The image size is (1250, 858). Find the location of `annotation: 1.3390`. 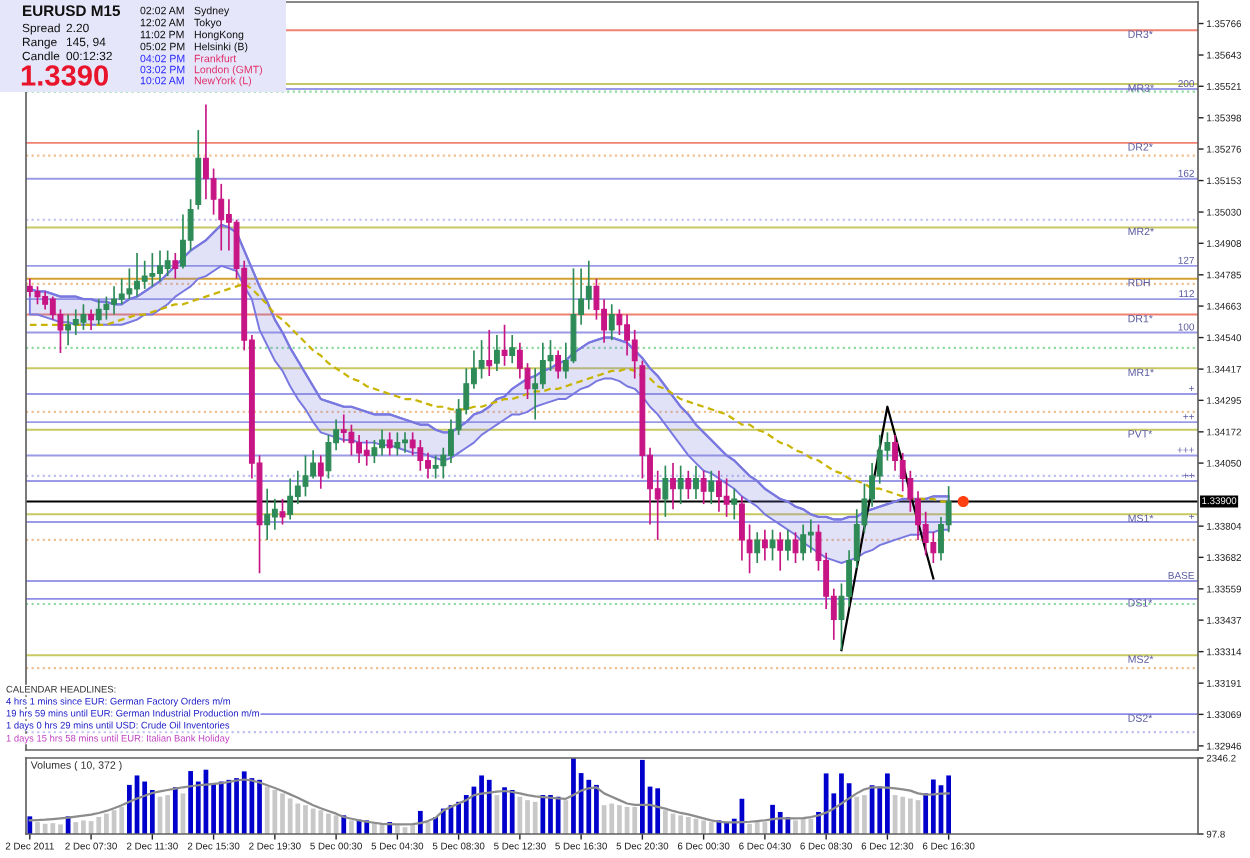

annotation: 1.3390 is located at coordinates (65, 75).